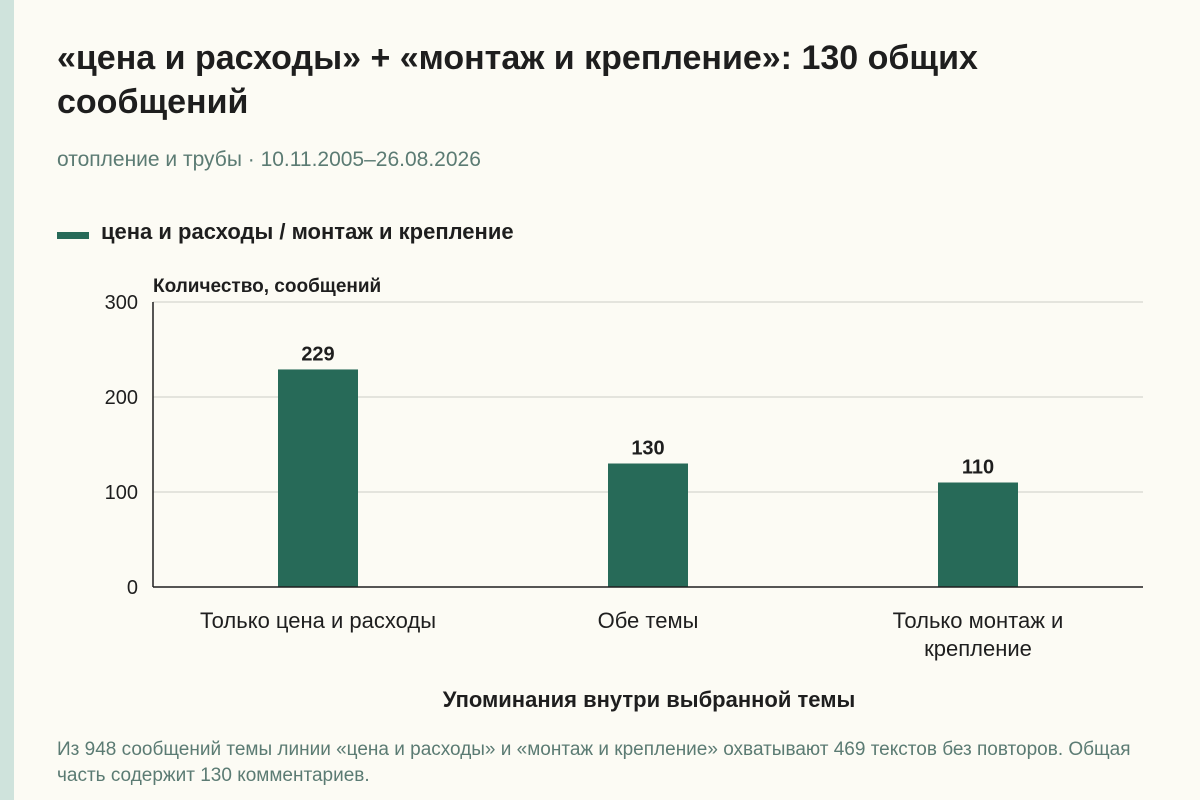 The width and height of the screenshot is (1200, 800). I want to click on legend: цена и расходы / монтаж и крепление, so click(285, 232).